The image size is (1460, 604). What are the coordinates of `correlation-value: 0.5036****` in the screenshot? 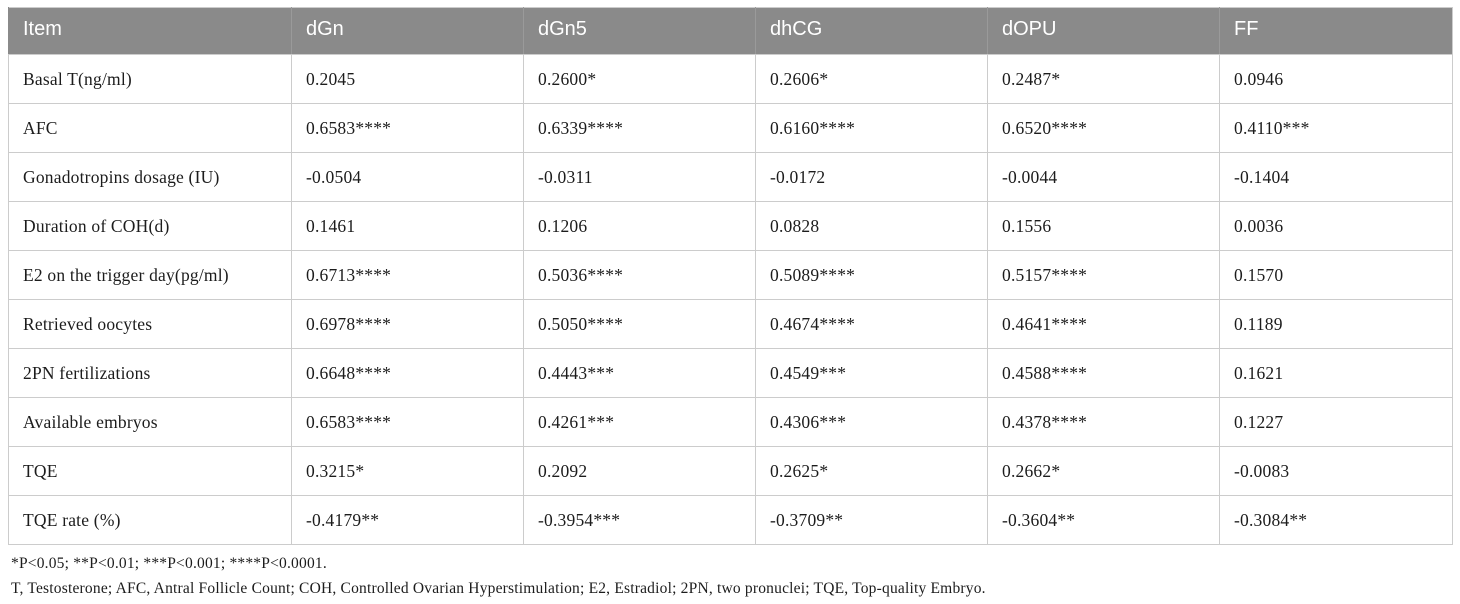 It's located at (639, 275).